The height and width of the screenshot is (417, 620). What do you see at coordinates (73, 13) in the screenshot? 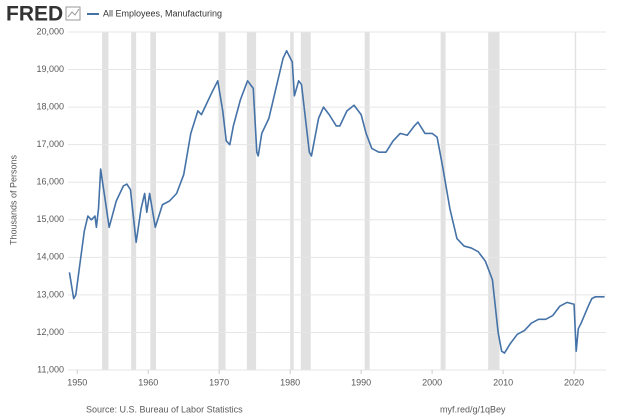
I see `logo-icon` at bounding box center [73, 13].